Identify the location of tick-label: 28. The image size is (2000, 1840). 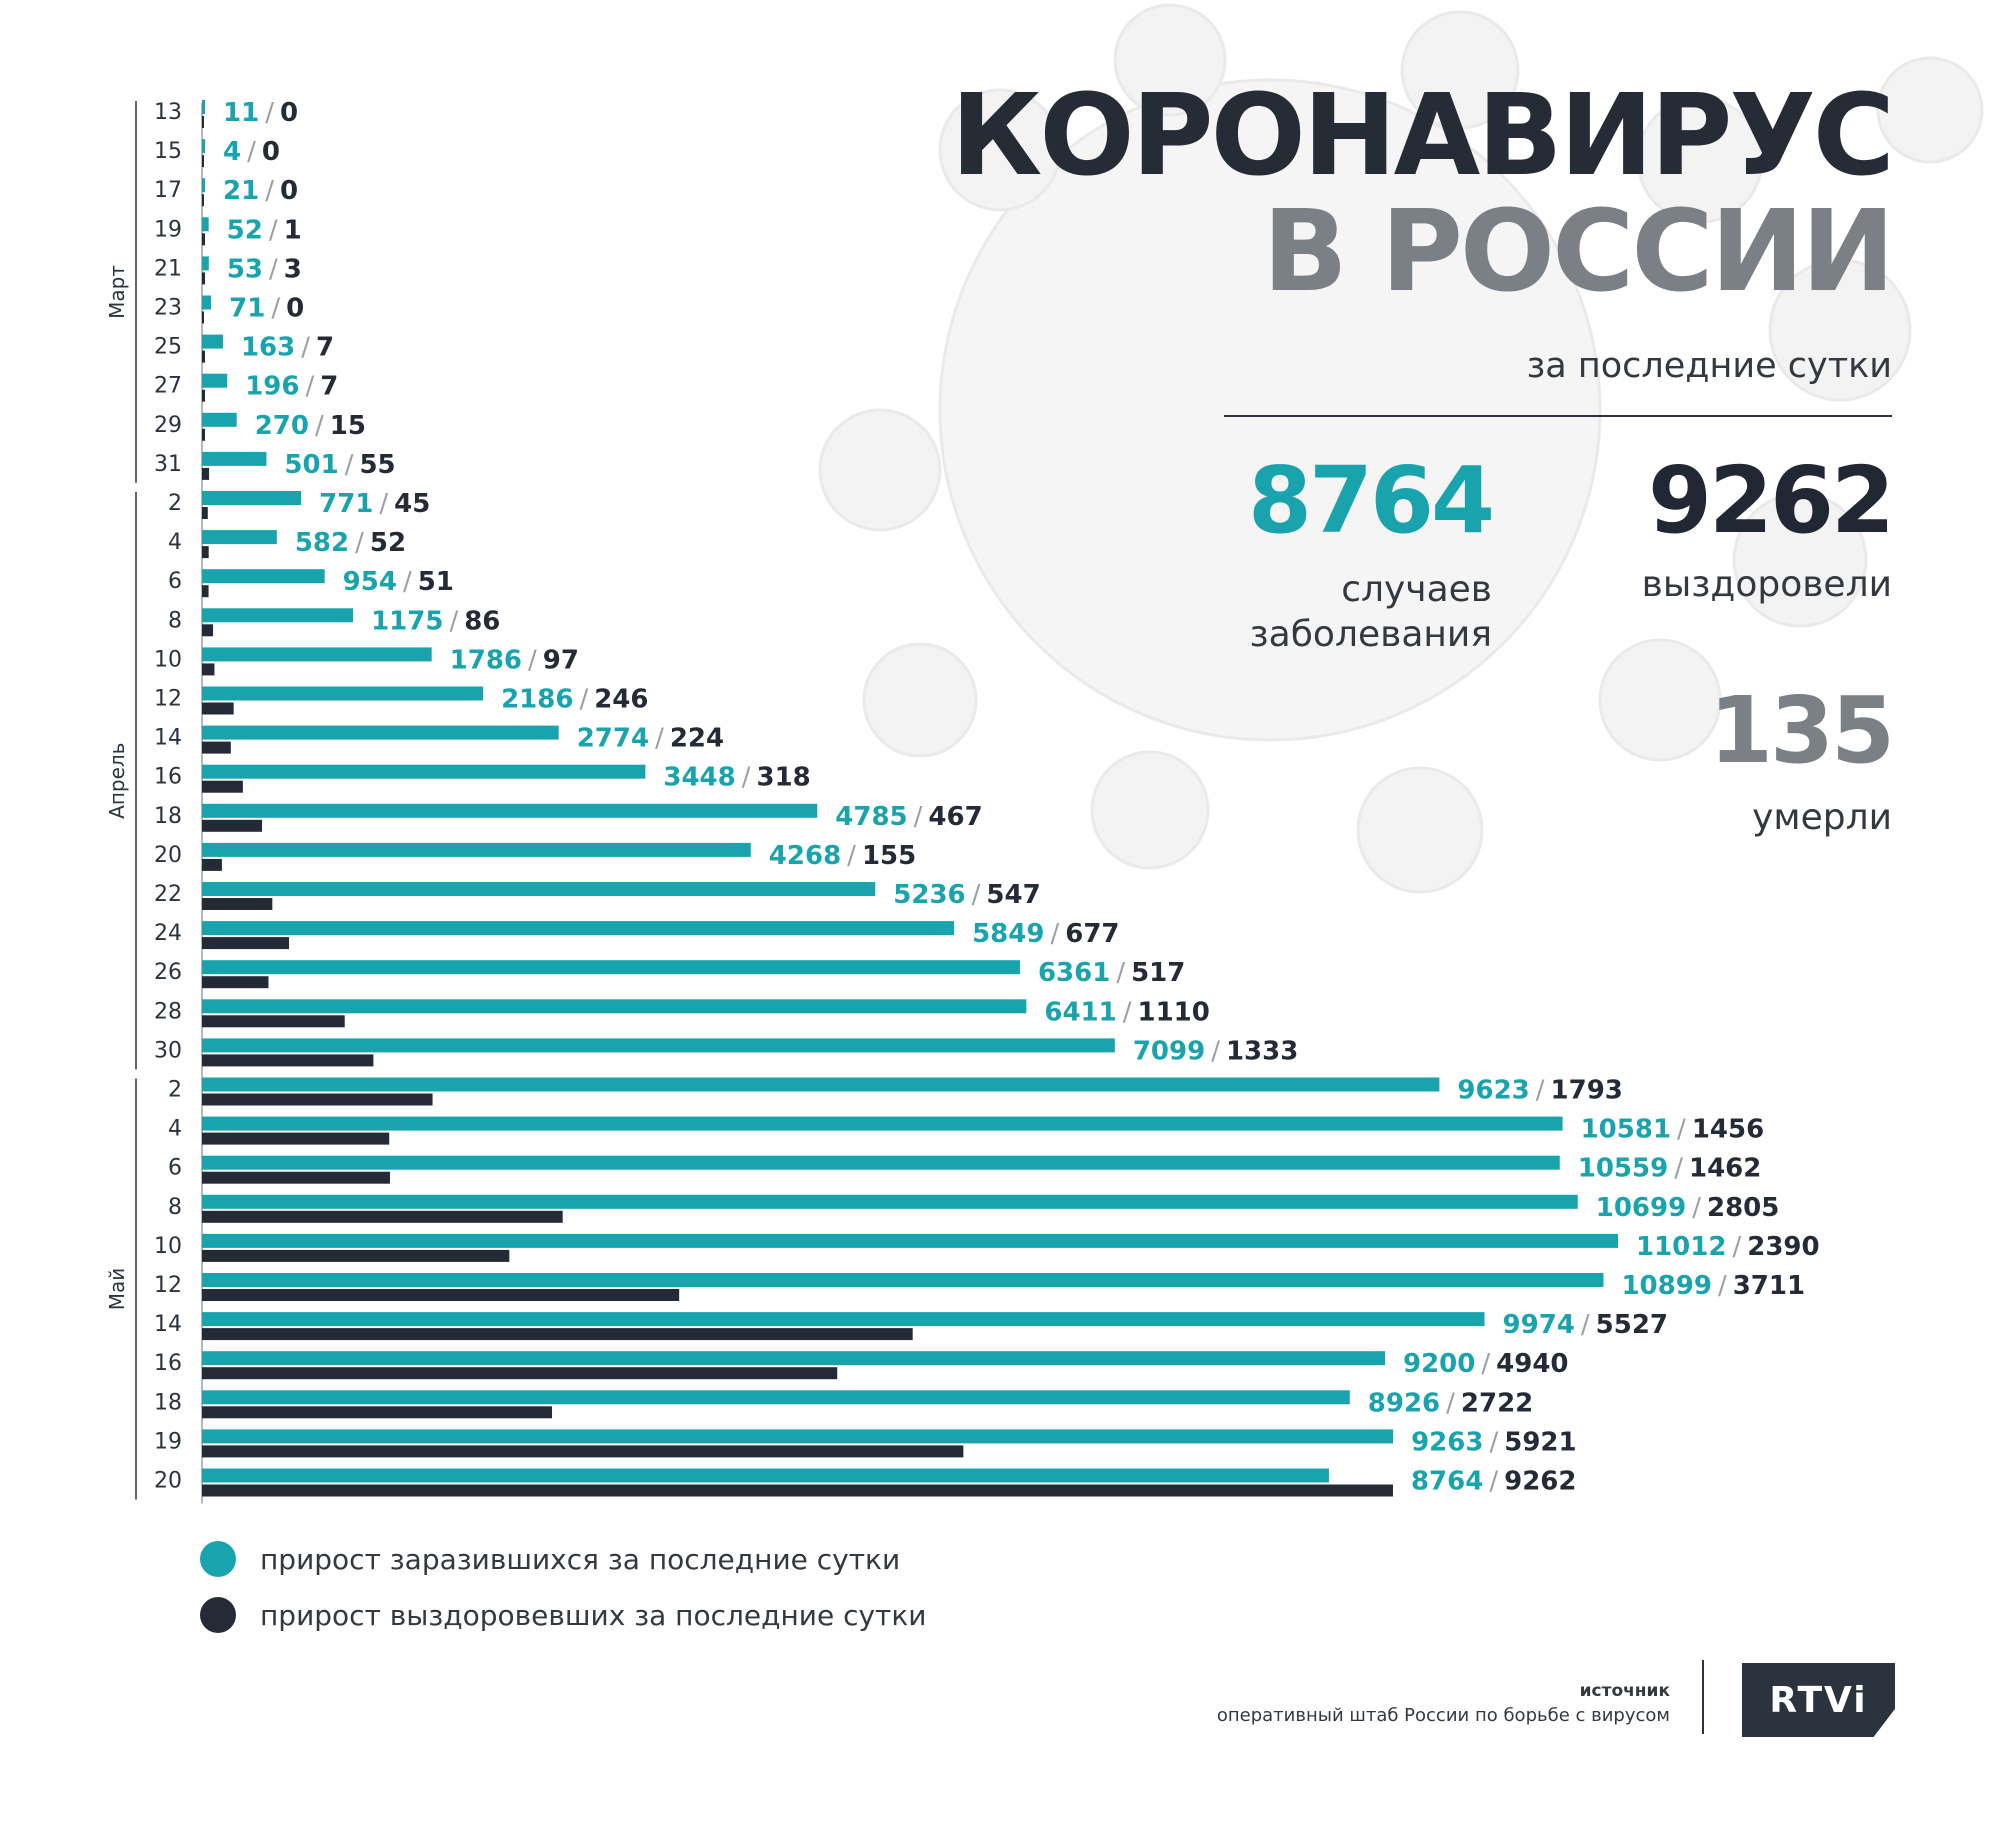
(168, 1011).